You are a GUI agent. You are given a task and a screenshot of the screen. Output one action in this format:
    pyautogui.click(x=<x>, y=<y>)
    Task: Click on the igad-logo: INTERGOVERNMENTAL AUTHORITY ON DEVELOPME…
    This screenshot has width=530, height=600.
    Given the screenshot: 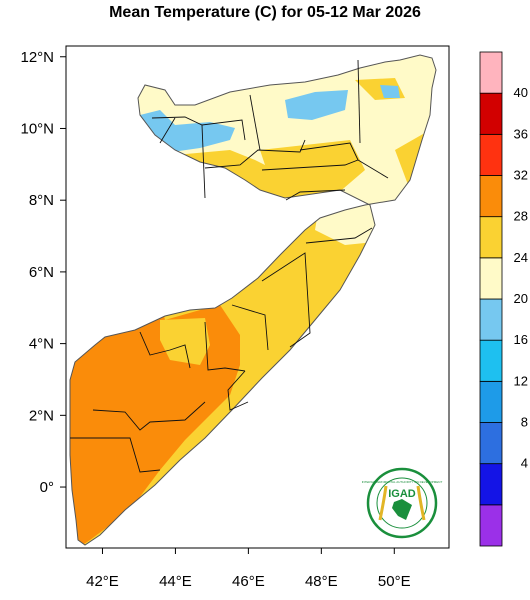 What is the action you would take?
    pyautogui.click(x=402, y=503)
    